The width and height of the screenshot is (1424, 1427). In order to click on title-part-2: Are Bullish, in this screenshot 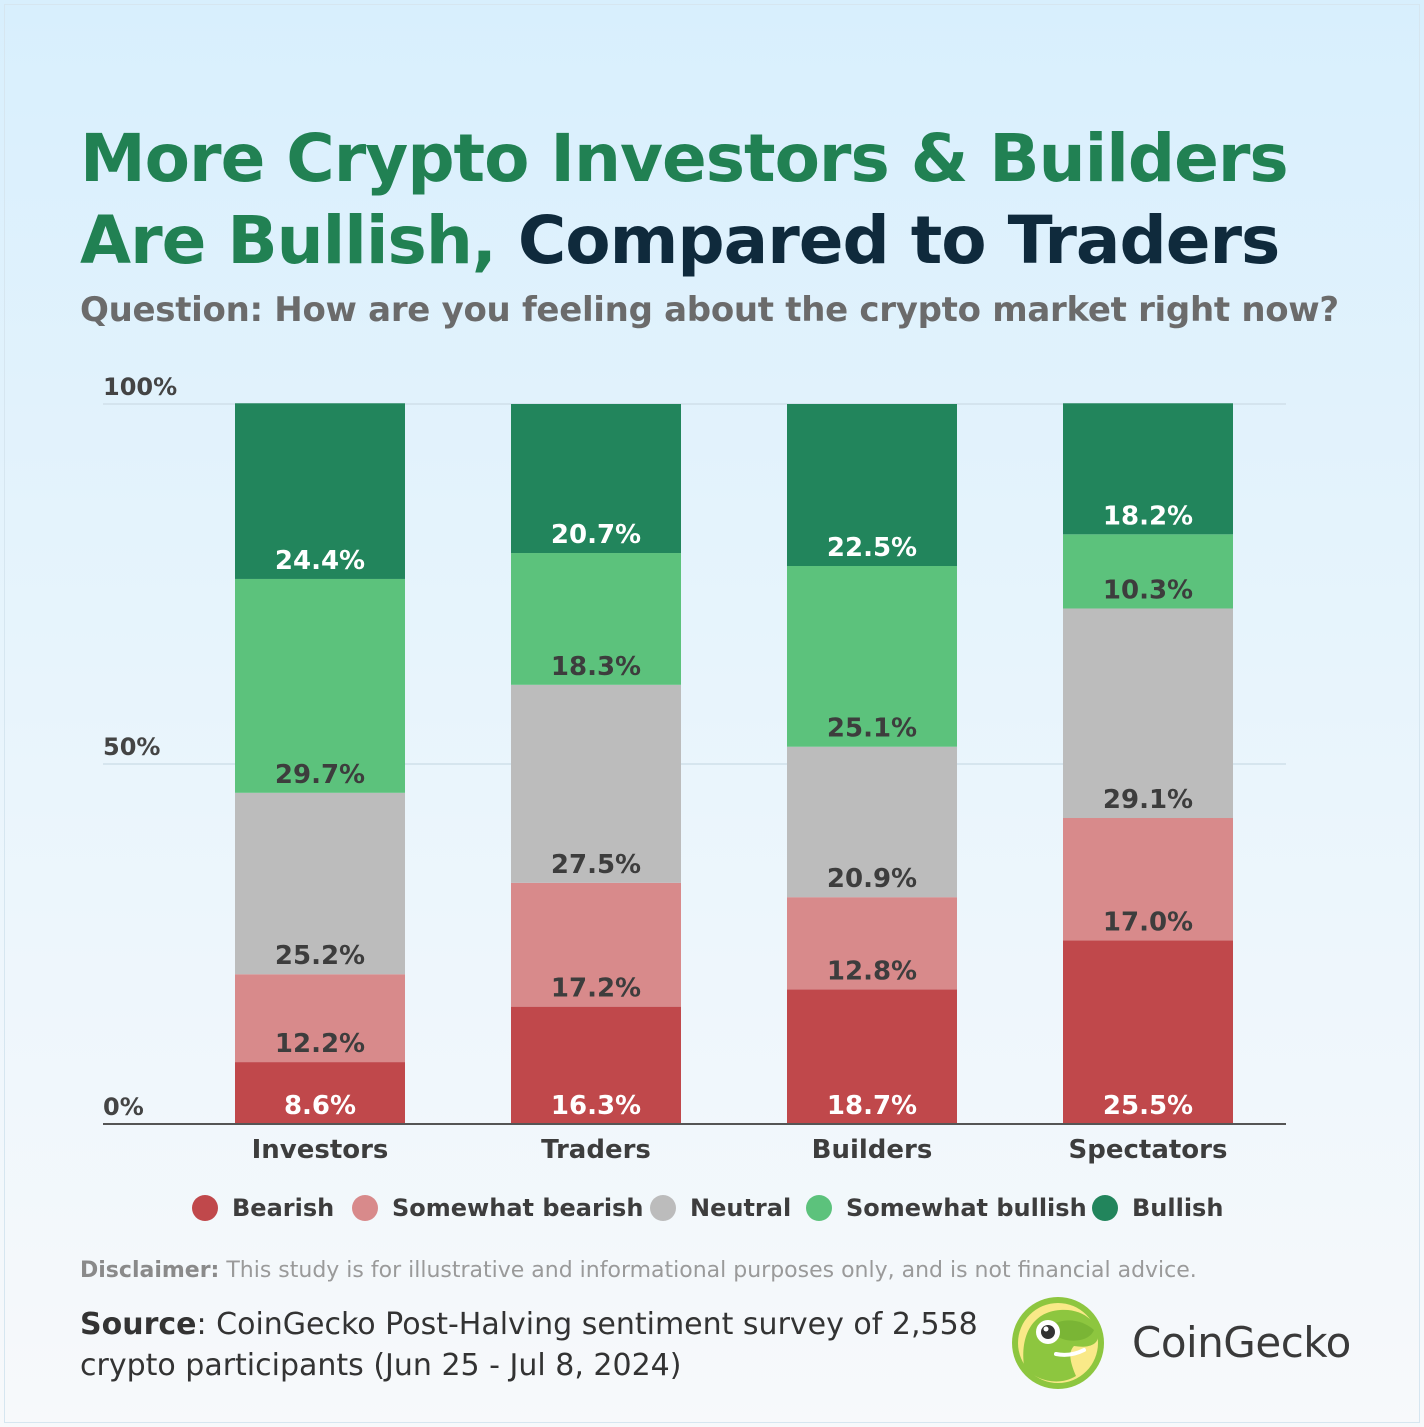, I will do `click(288, 240)`.